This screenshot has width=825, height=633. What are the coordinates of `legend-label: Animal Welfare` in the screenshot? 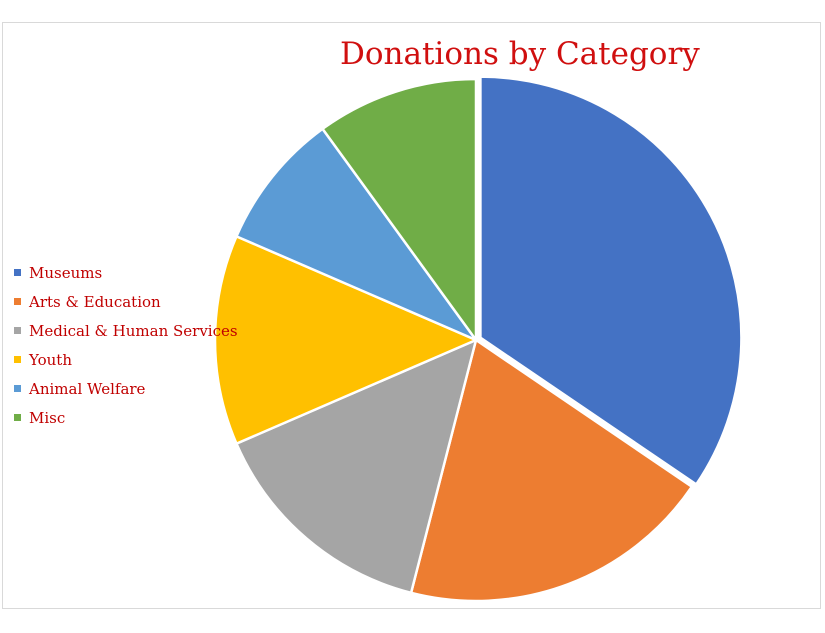 It's located at (87, 388).